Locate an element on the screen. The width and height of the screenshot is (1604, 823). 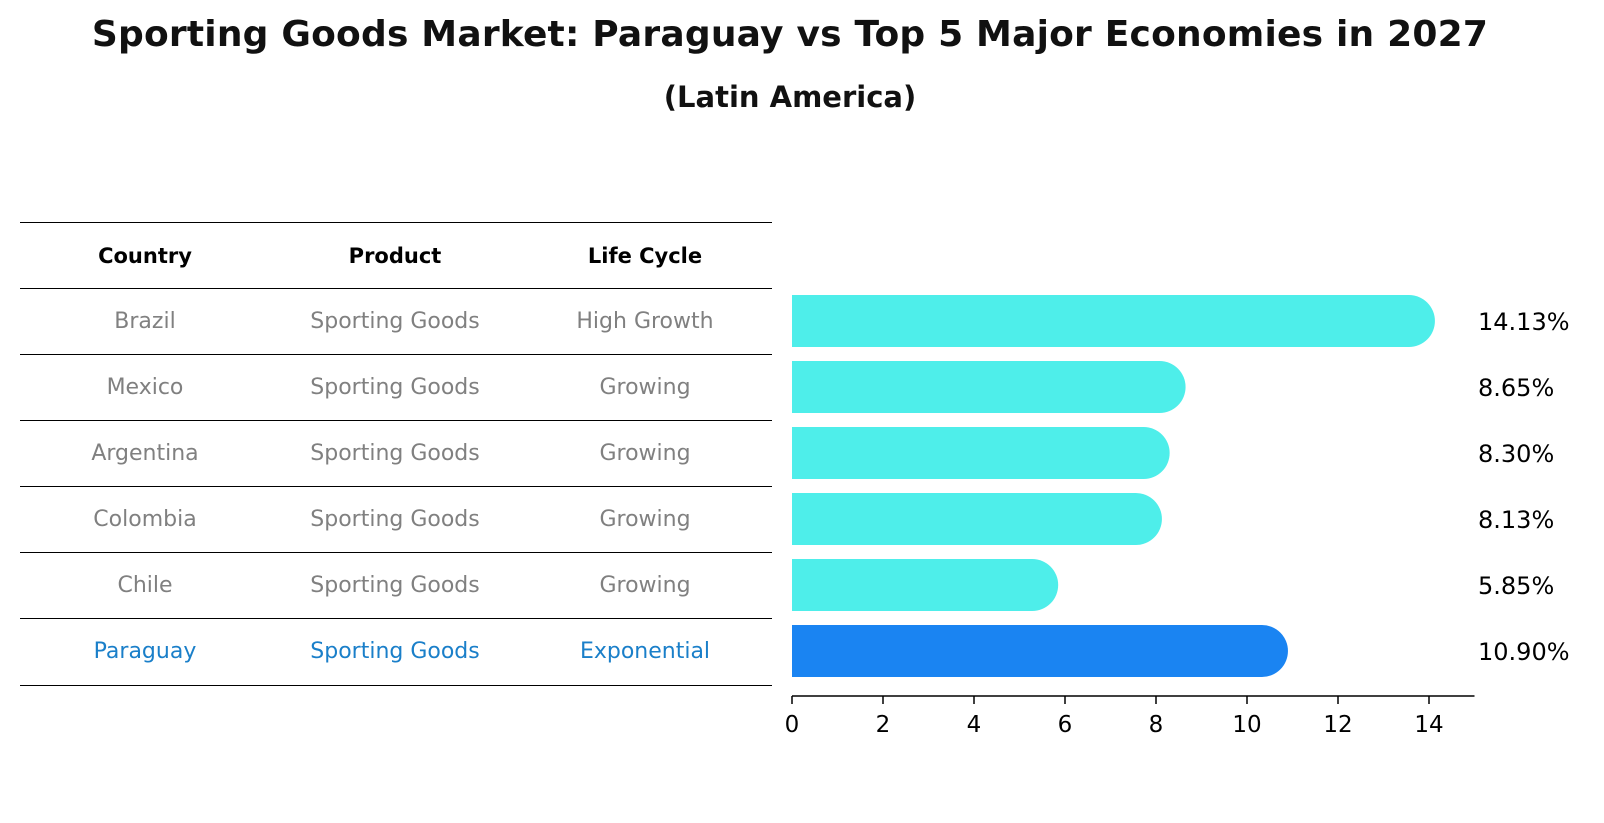
table-row: Colombia Sporting Goods Growing is located at coordinates (396, 519).